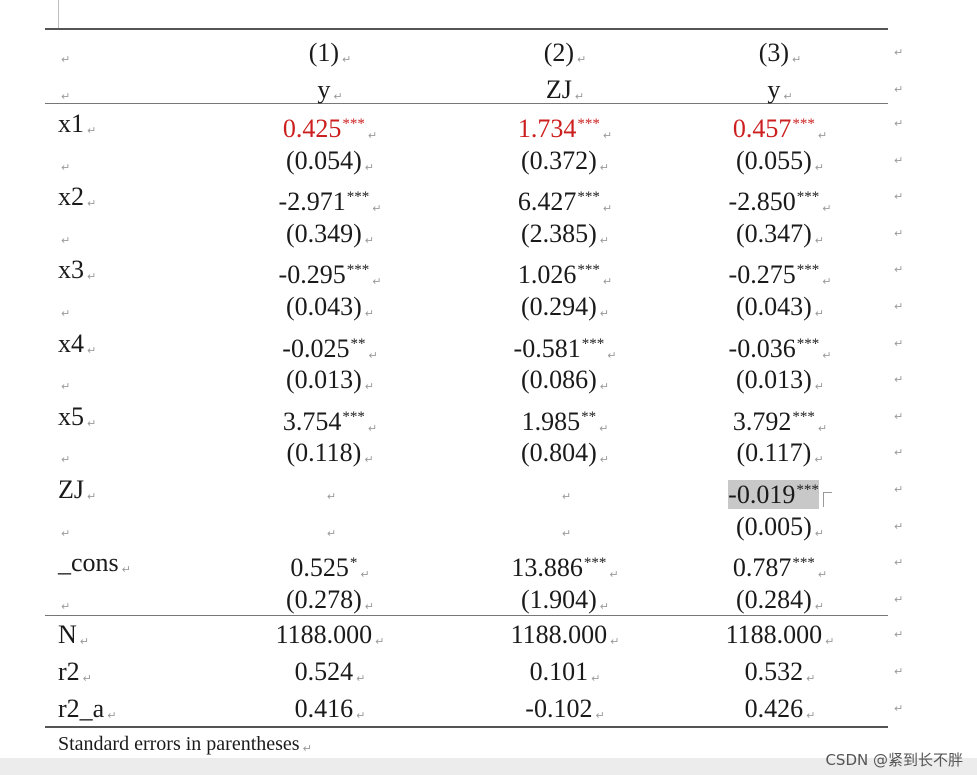 The width and height of the screenshot is (977, 775). What do you see at coordinates (94, 563) in the screenshot?
I see `row-label: _cons ↵` at bounding box center [94, 563].